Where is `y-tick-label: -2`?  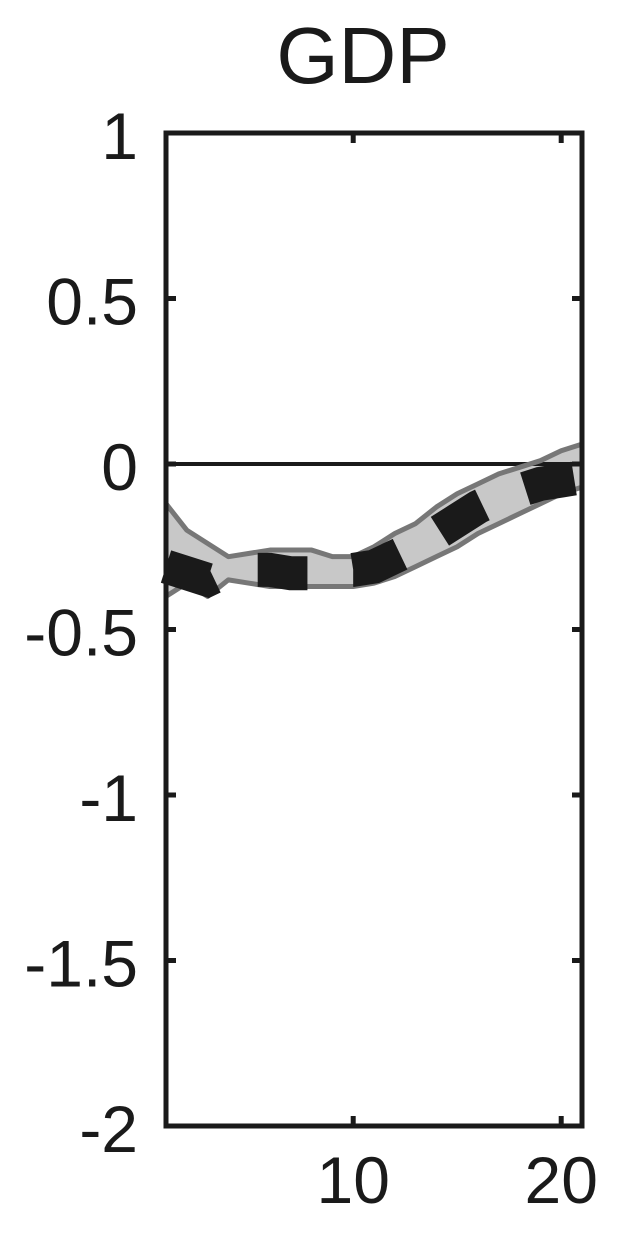
y-tick-label: -2 is located at coordinates (108, 1129).